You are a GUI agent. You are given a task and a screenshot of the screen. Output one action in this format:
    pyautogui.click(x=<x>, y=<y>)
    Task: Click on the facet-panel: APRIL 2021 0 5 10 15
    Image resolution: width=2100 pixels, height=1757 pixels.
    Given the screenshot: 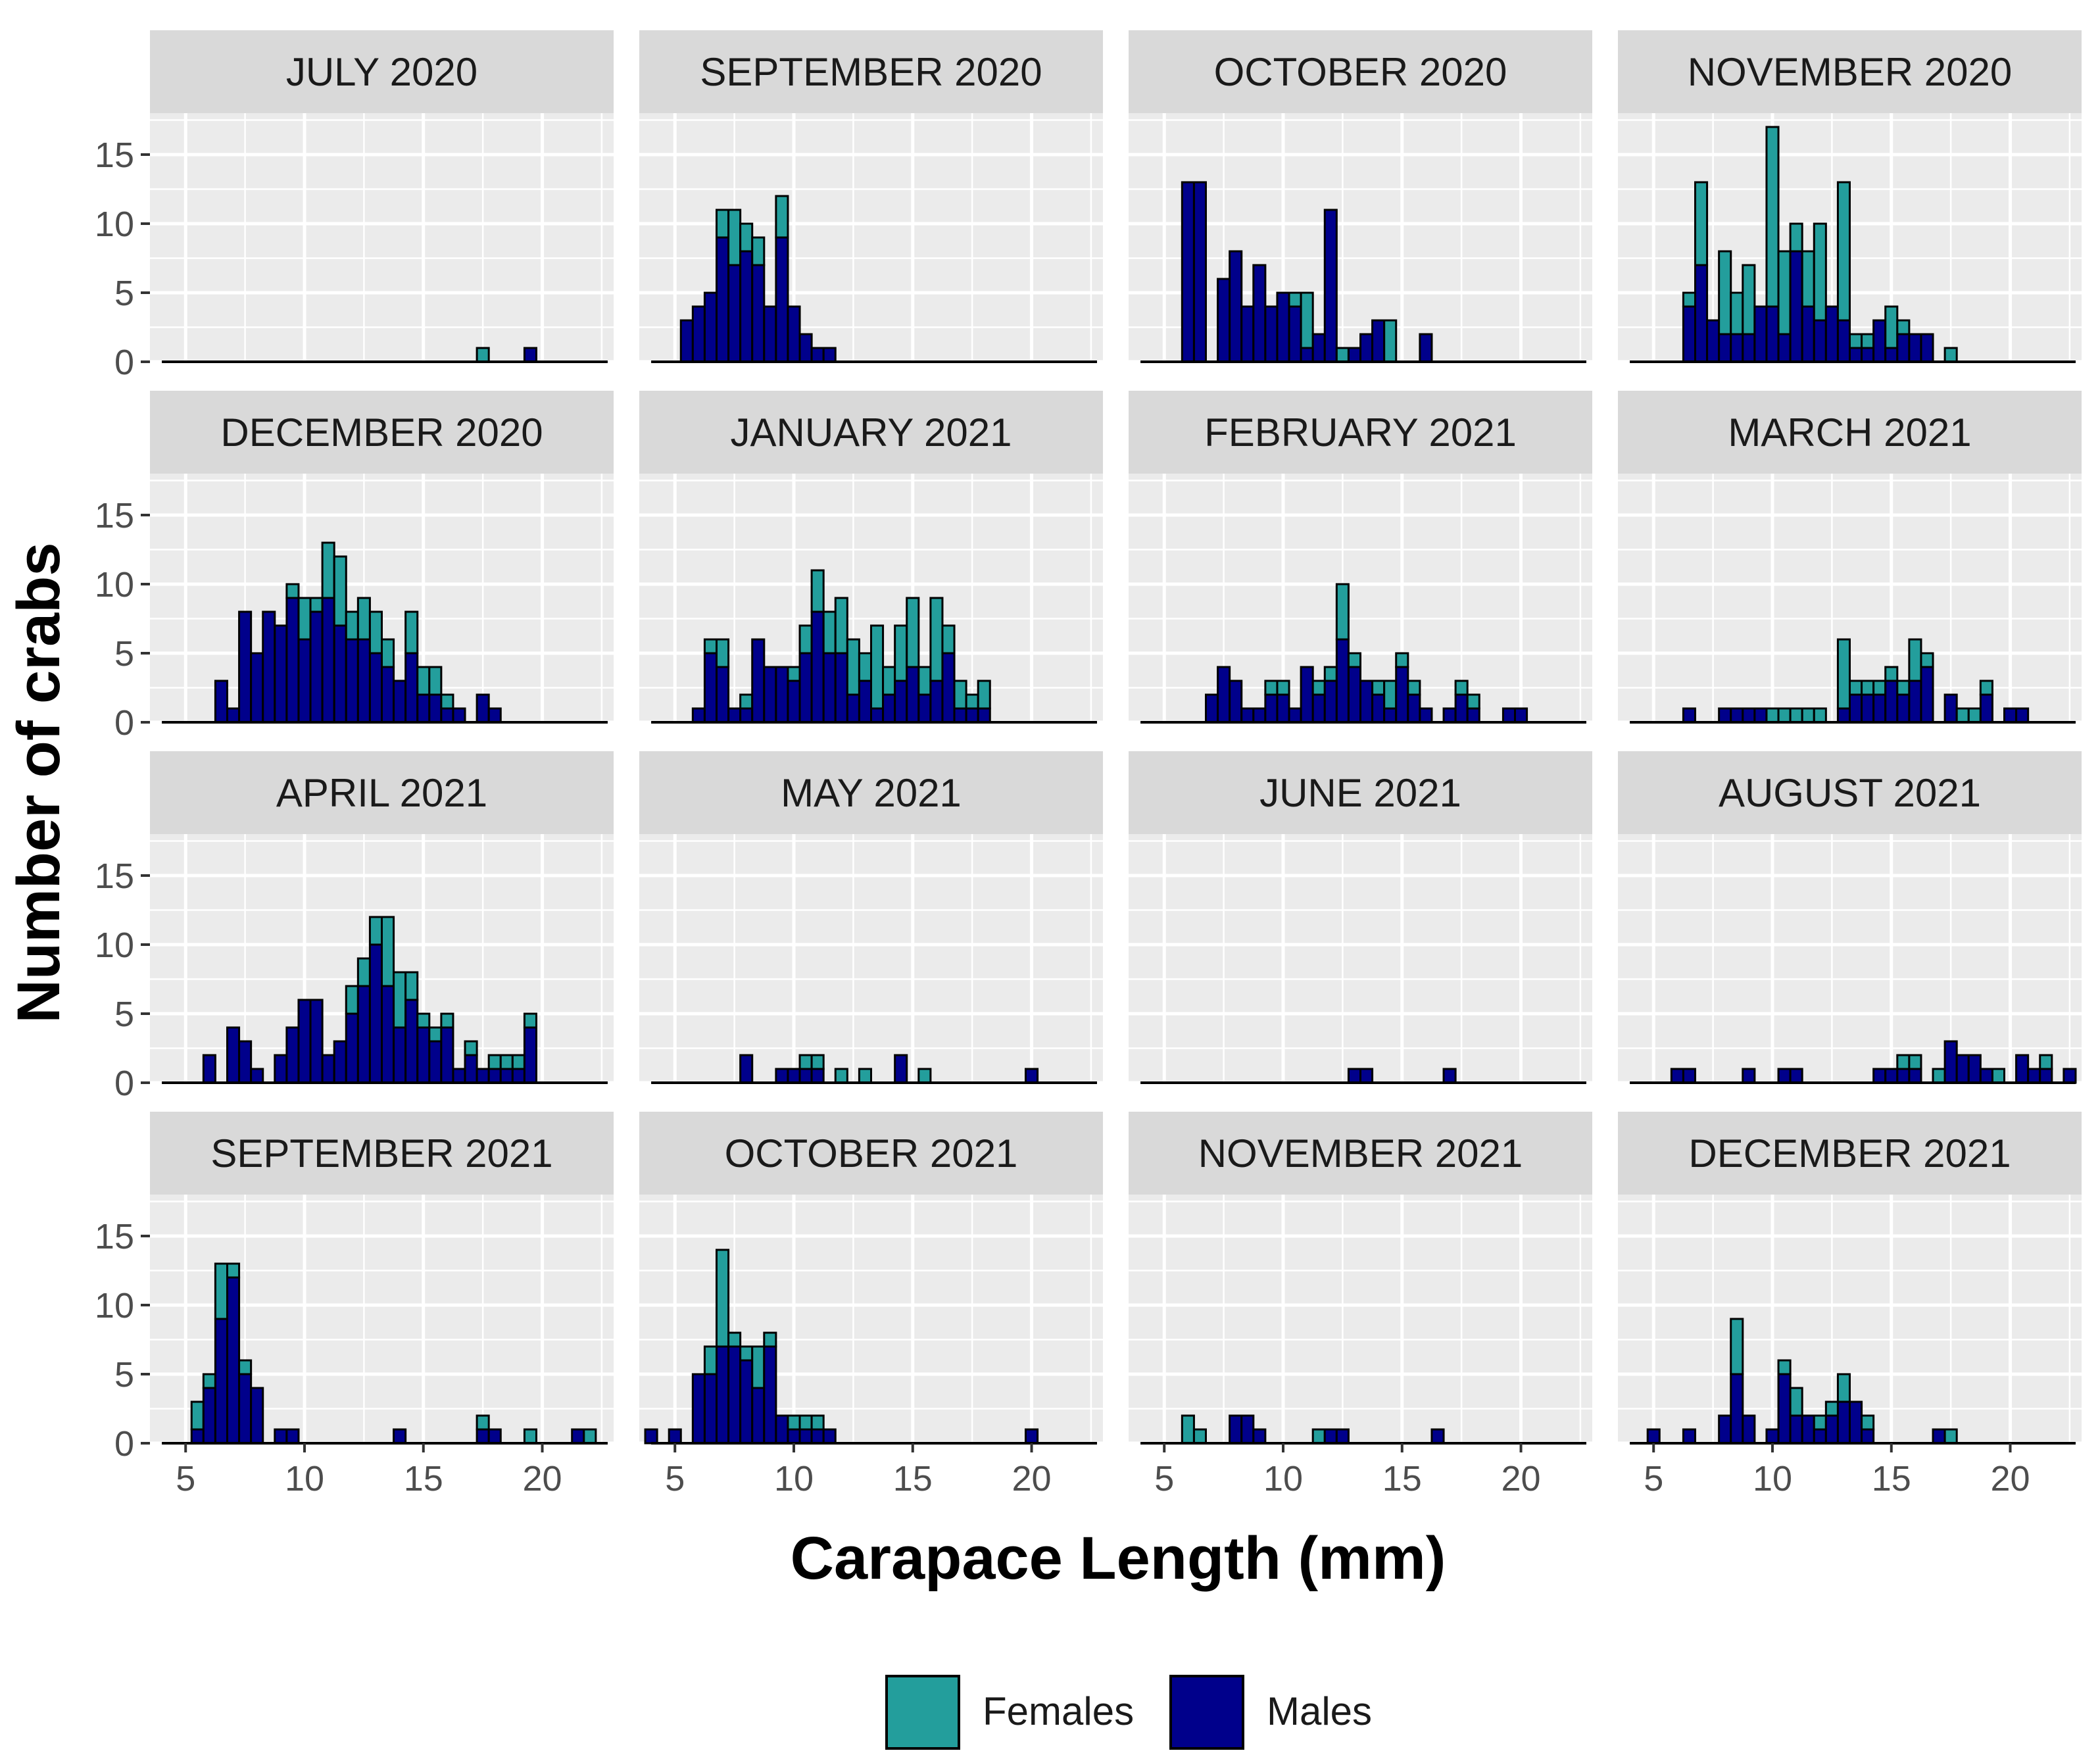 What is the action you would take?
    pyautogui.click(x=354, y=927)
    